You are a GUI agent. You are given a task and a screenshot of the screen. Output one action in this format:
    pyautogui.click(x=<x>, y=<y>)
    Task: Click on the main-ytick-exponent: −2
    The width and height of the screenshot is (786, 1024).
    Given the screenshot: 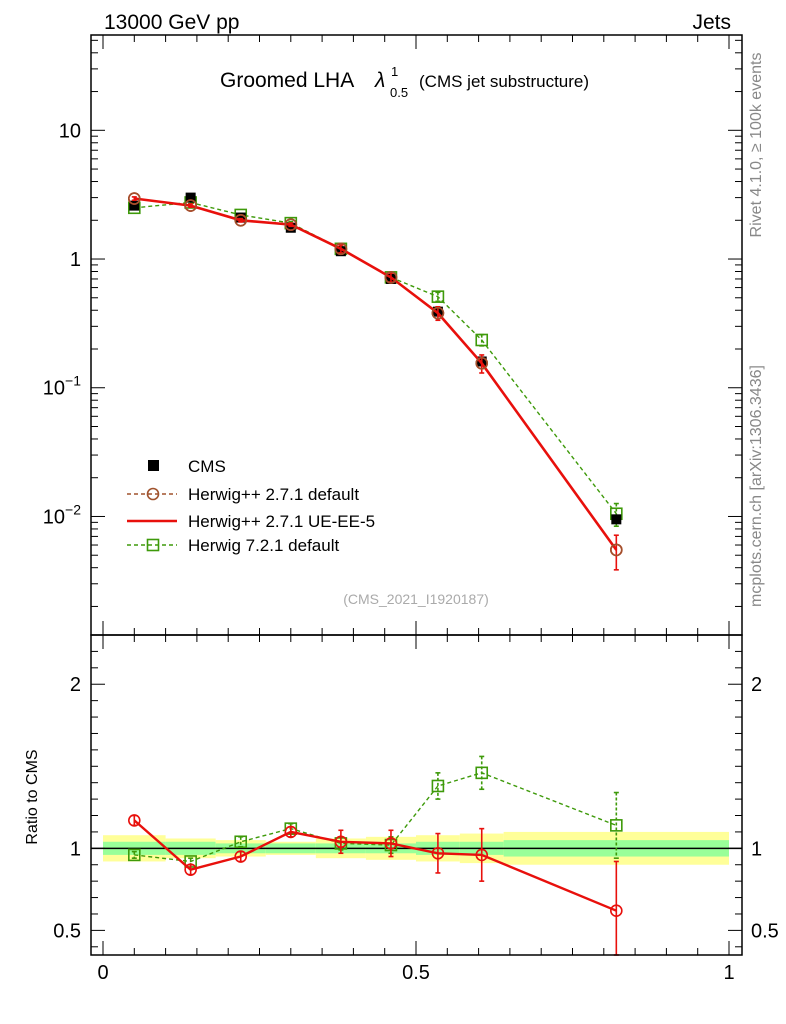 What is the action you would take?
    pyautogui.click(x=73, y=509)
    